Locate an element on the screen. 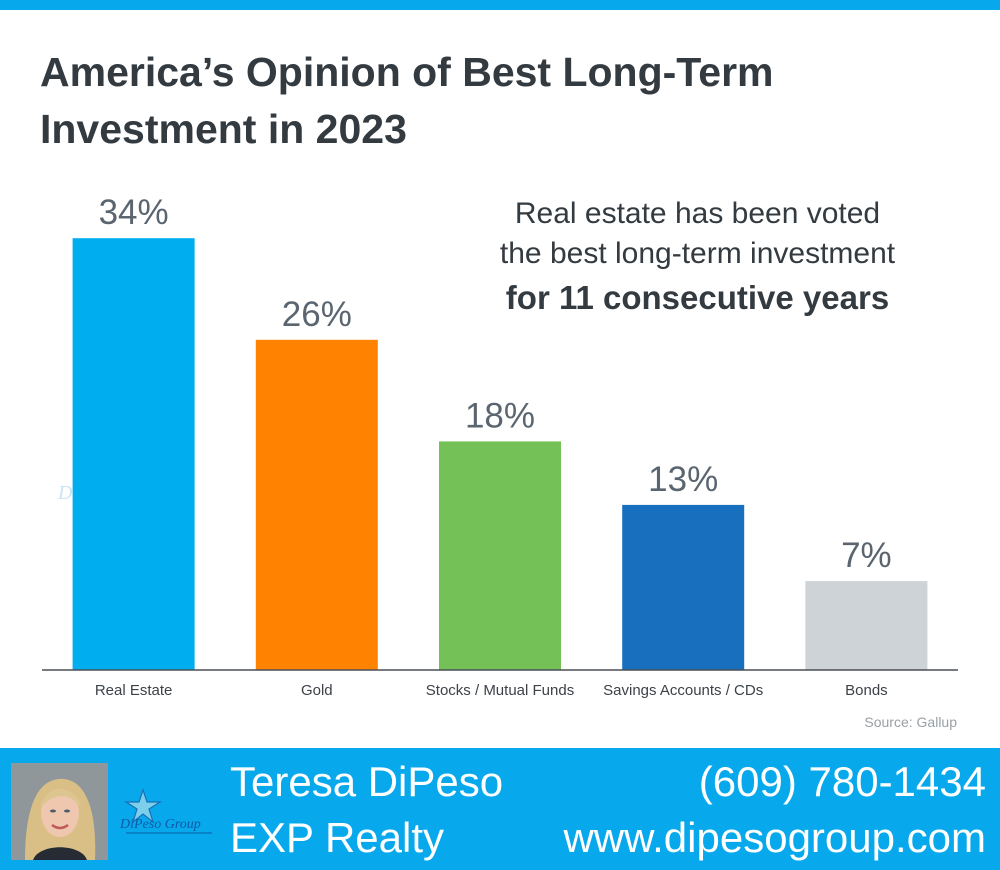 The width and height of the screenshot is (1000, 870). category-label: Real Estate is located at coordinates (134, 690).